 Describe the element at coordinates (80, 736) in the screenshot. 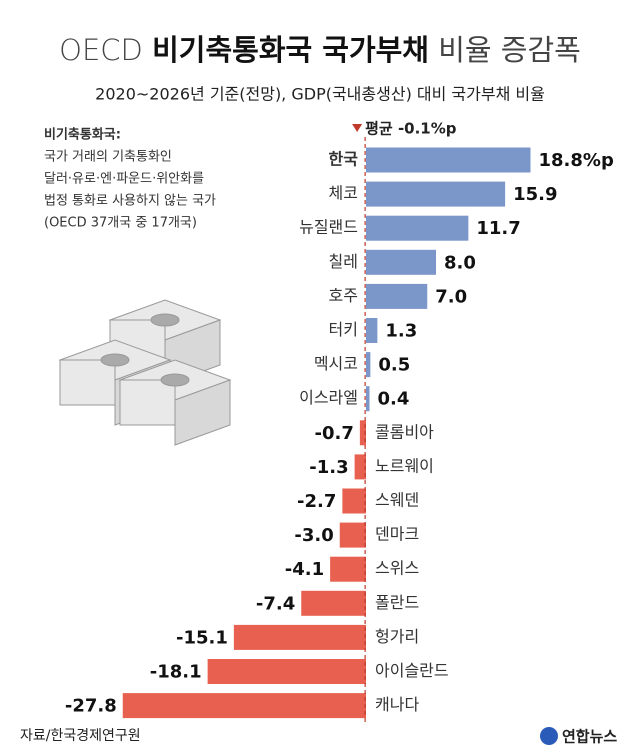

I see `source: 자료/한국경제연구원` at that location.